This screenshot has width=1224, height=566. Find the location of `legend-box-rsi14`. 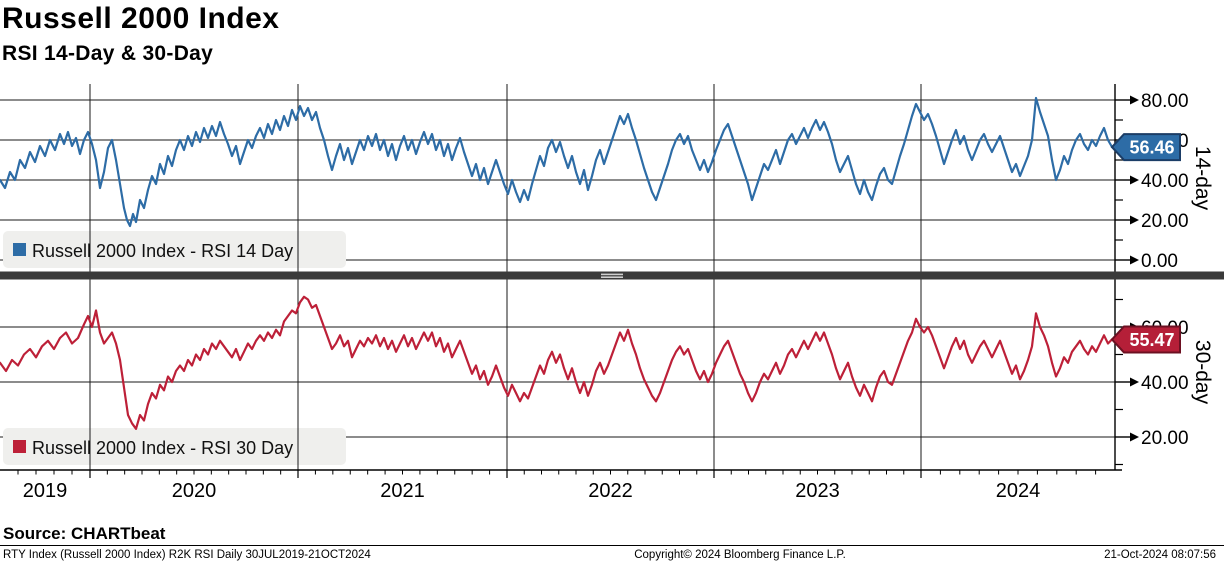

legend-box-rsi14 is located at coordinates (174, 249).